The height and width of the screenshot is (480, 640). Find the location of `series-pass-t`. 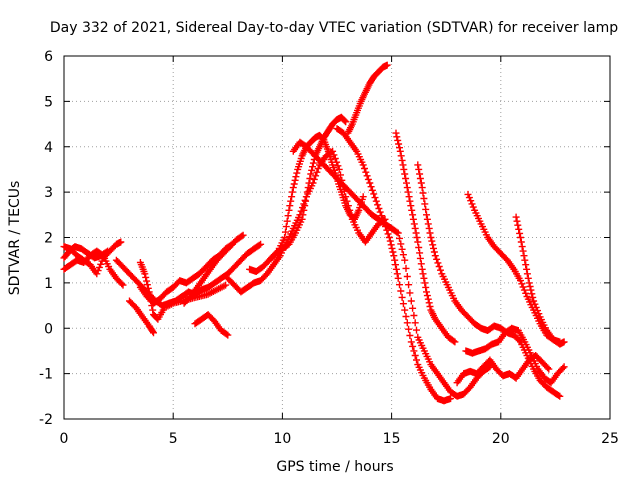

series-pass-t is located at coordinates (540, 280).